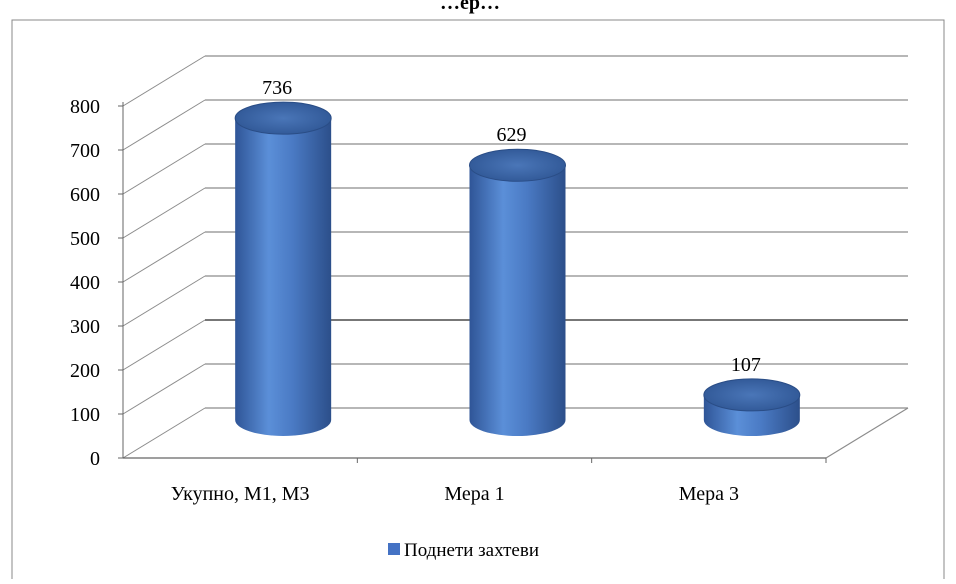  Describe the element at coordinates (85, 415) in the screenshot. I see `y-tick-label: 100` at that location.